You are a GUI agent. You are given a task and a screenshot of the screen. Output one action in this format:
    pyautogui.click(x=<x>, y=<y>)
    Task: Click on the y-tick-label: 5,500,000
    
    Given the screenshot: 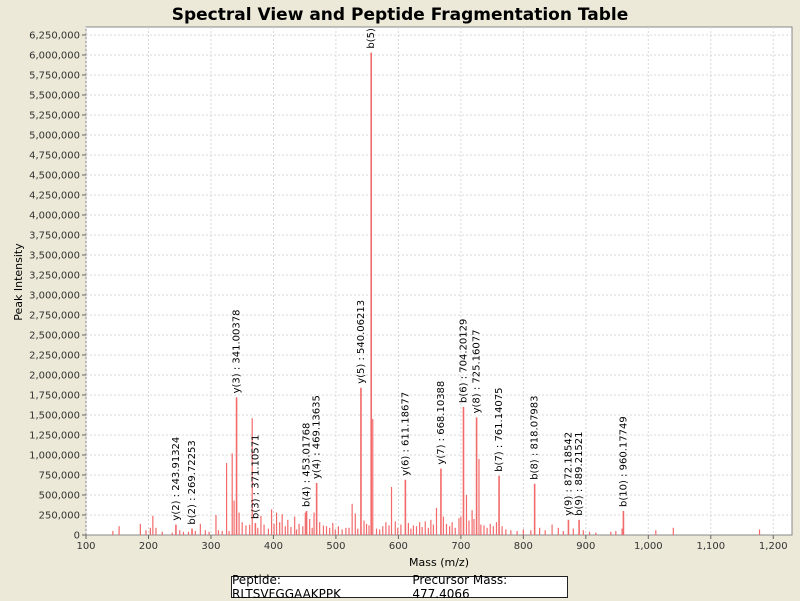 What is the action you would take?
    pyautogui.click(x=54, y=96)
    